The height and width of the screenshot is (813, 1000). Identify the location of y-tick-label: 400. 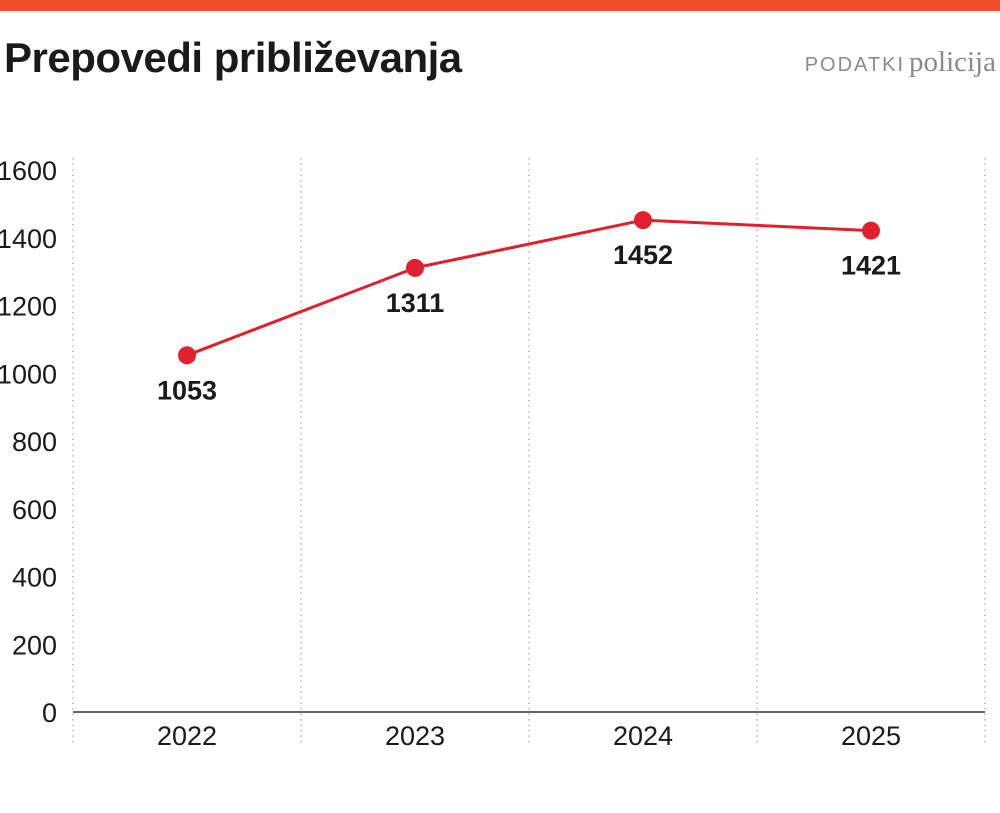
(34, 578).